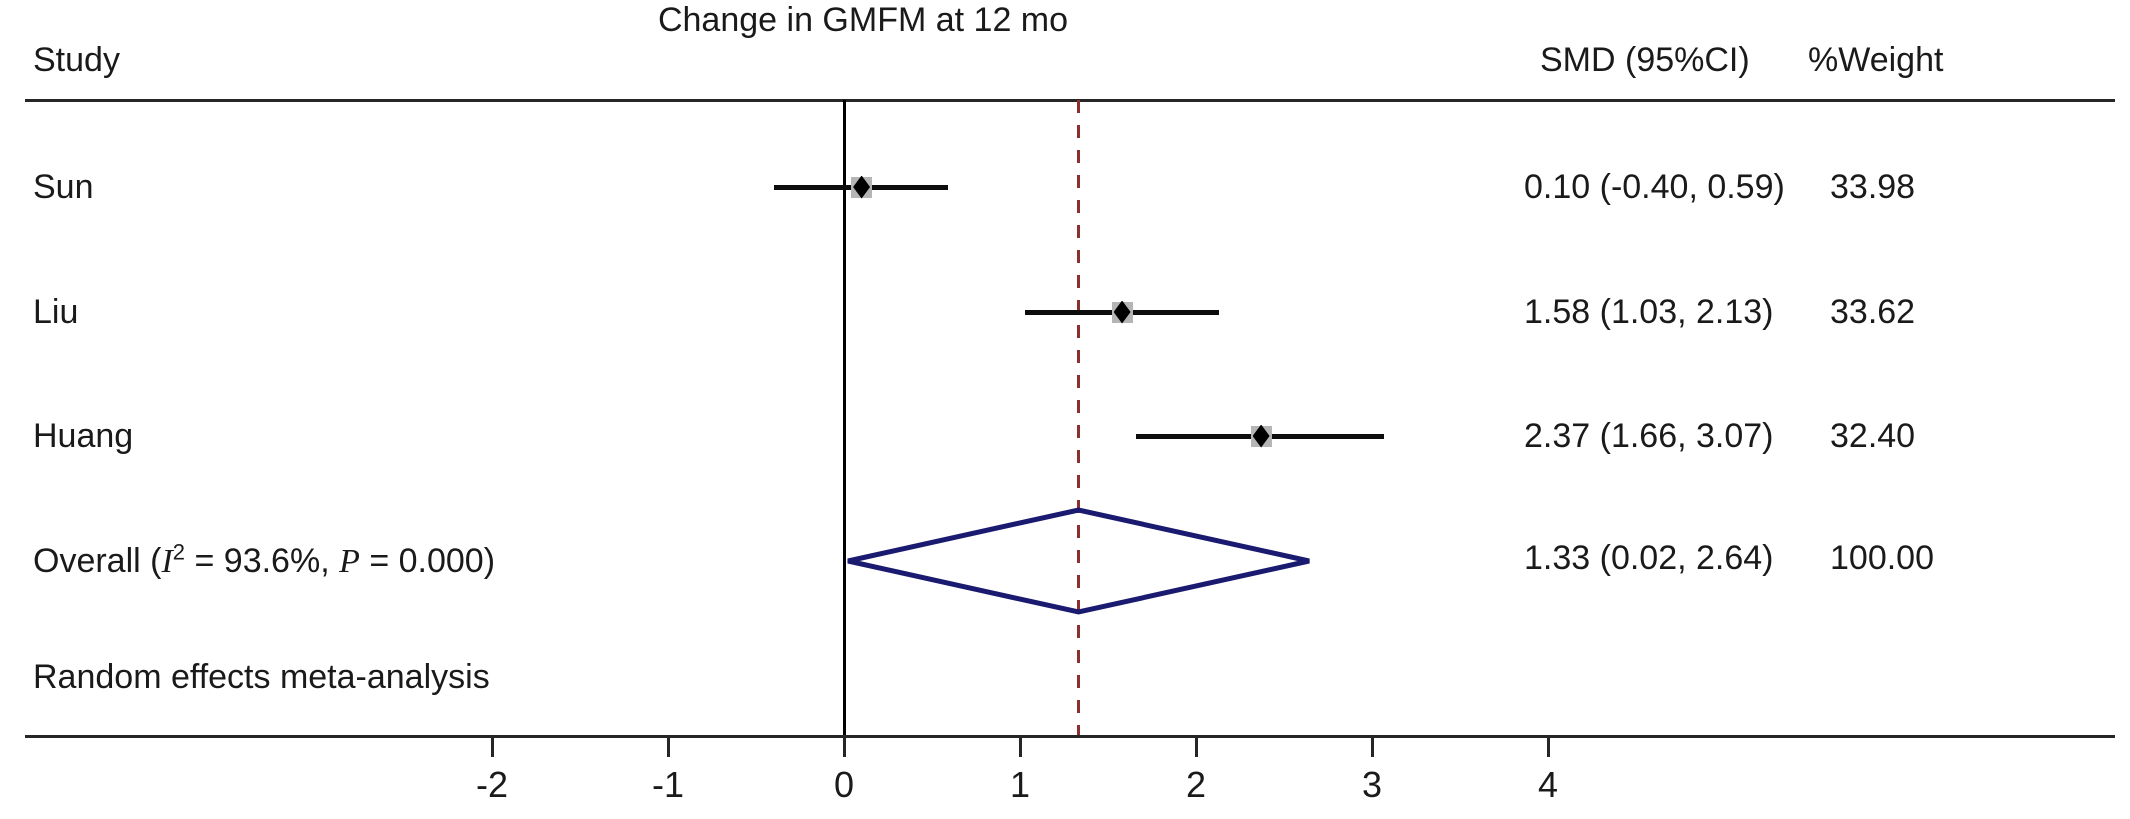  What do you see at coordinates (83, 436) in the screenshot?
I see `study-label: Huang` at bounding box center [83, 436].